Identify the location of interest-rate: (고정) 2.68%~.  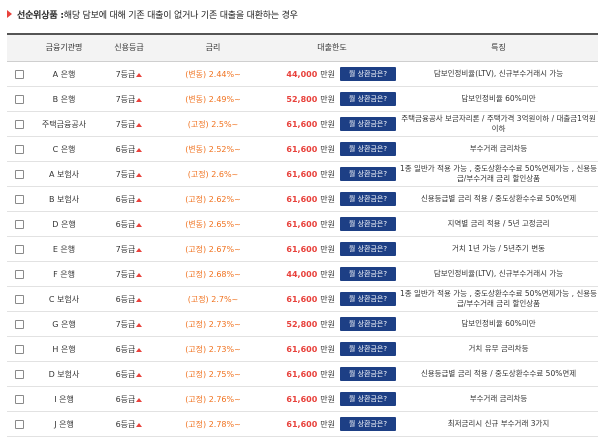
(213, 274).